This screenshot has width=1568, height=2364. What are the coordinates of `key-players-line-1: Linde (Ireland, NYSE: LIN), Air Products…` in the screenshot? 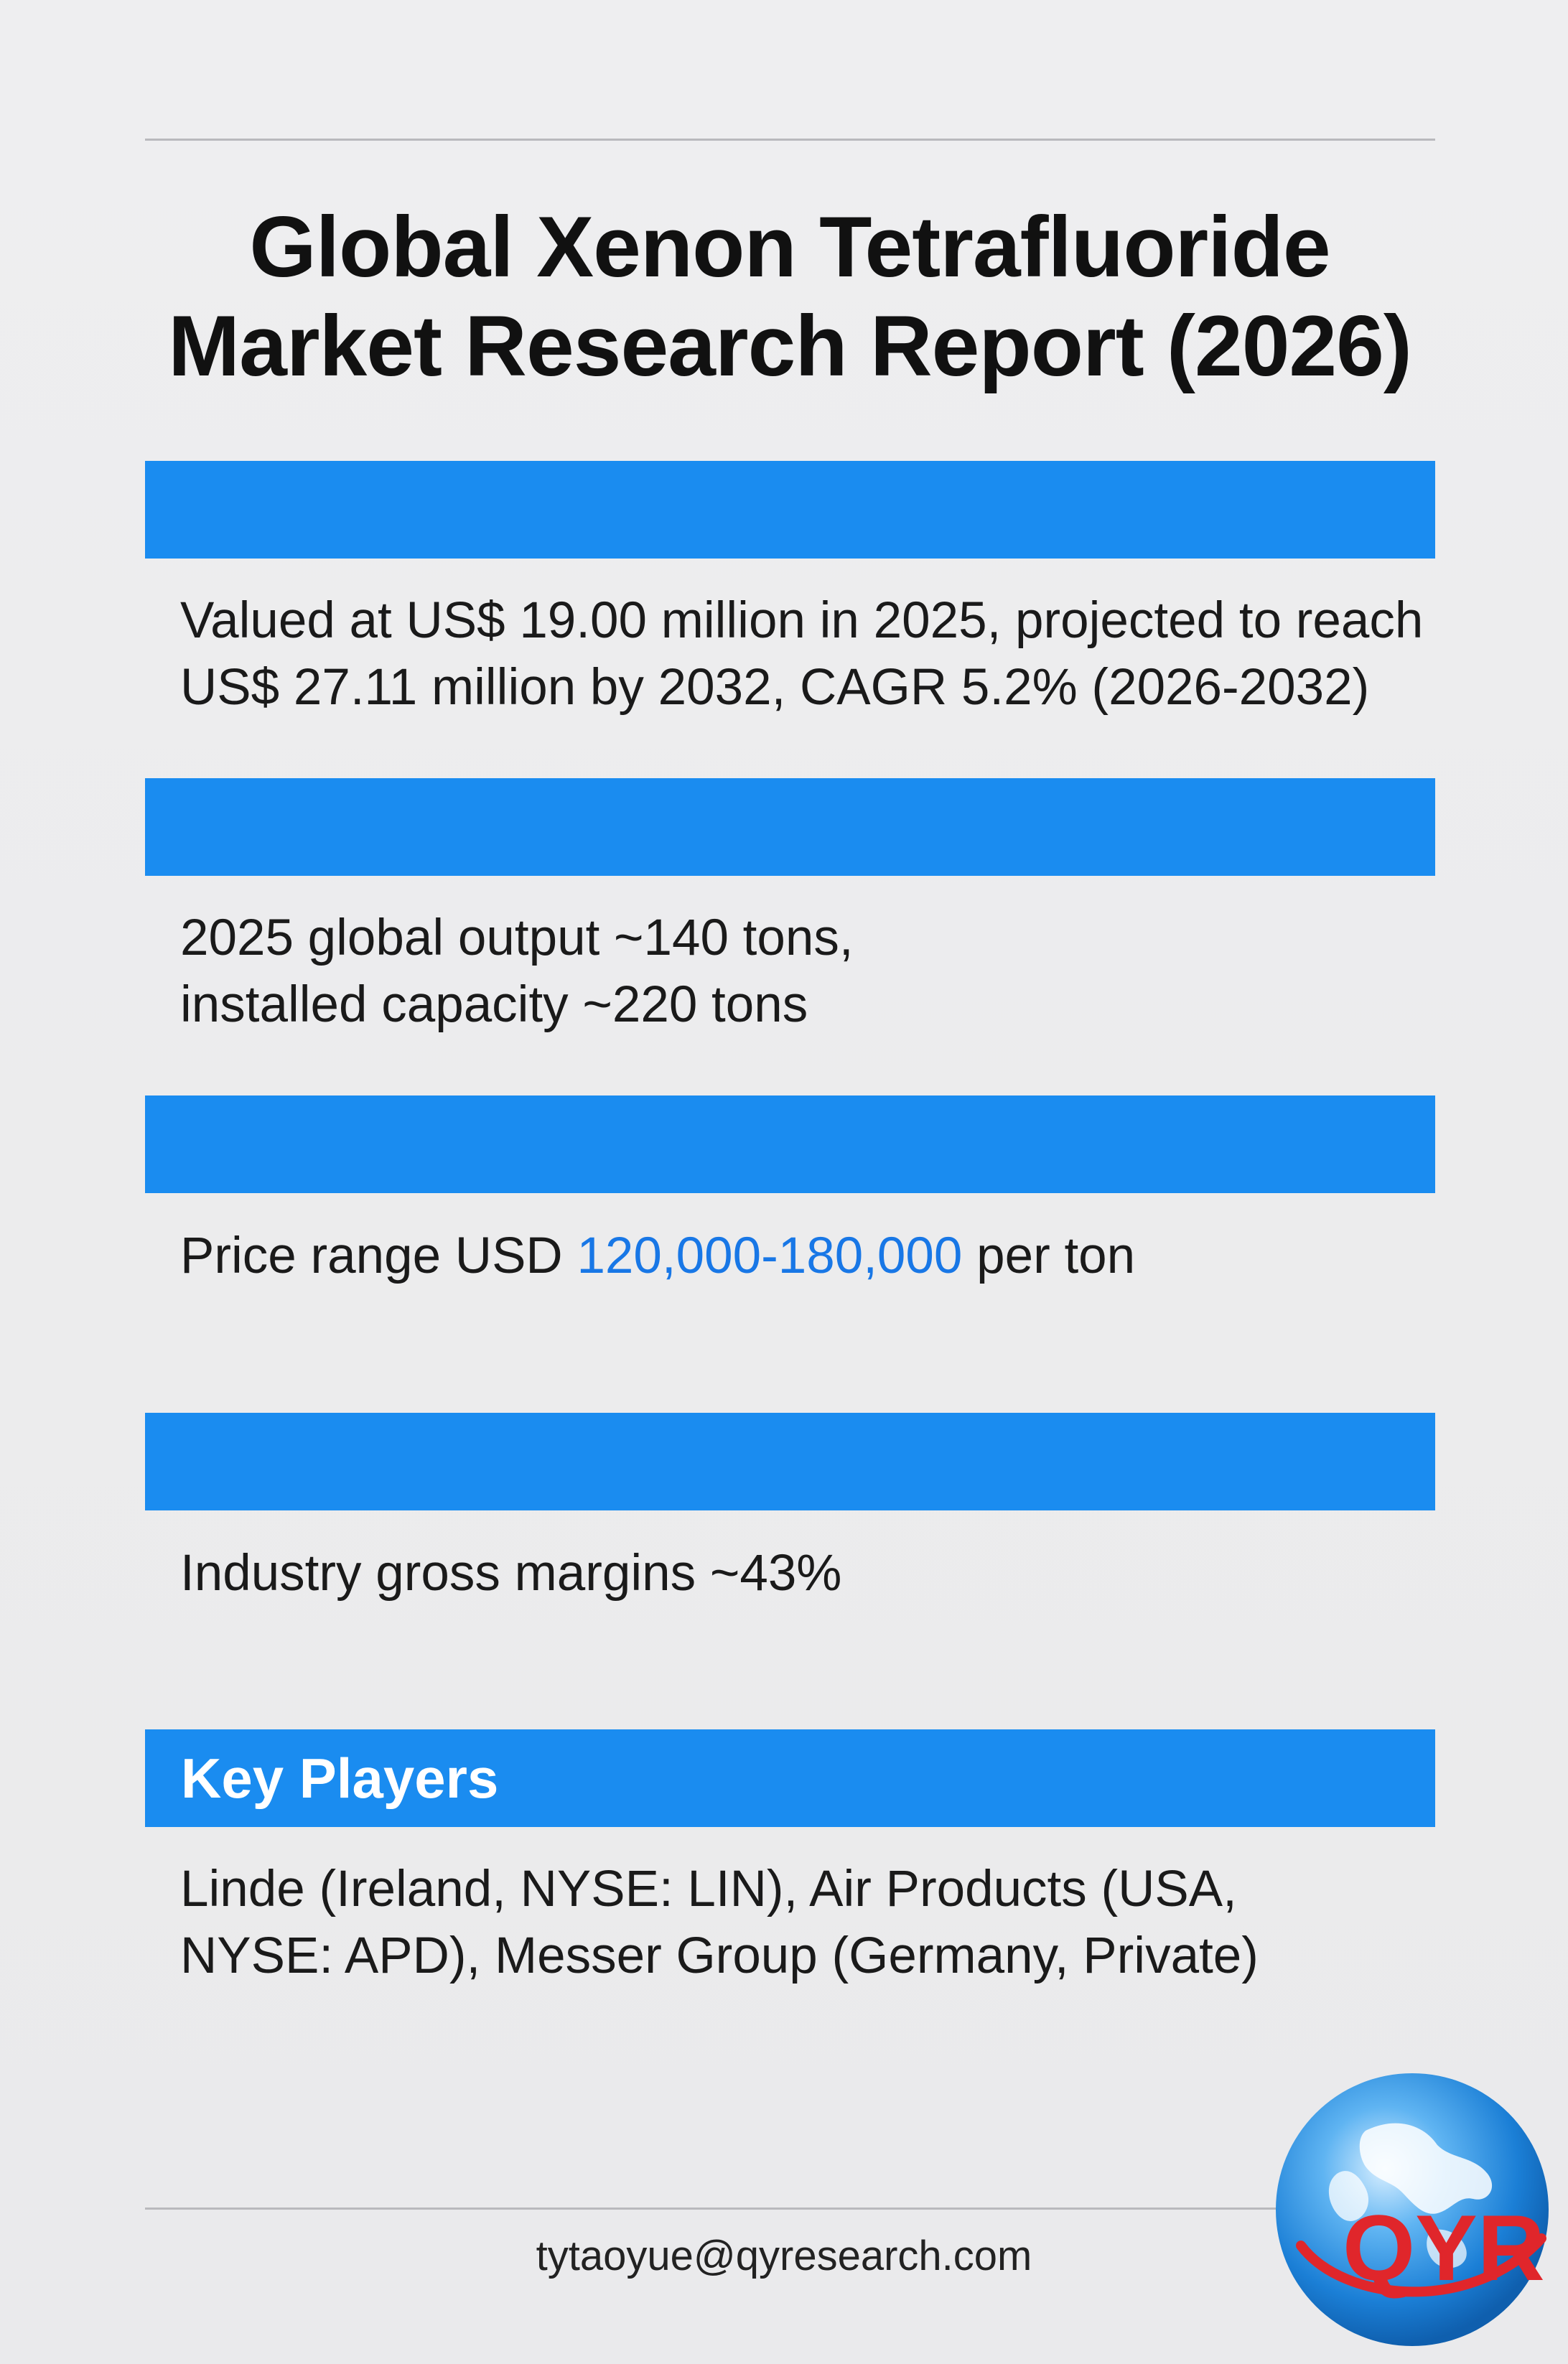 It's located at (708, 1889).